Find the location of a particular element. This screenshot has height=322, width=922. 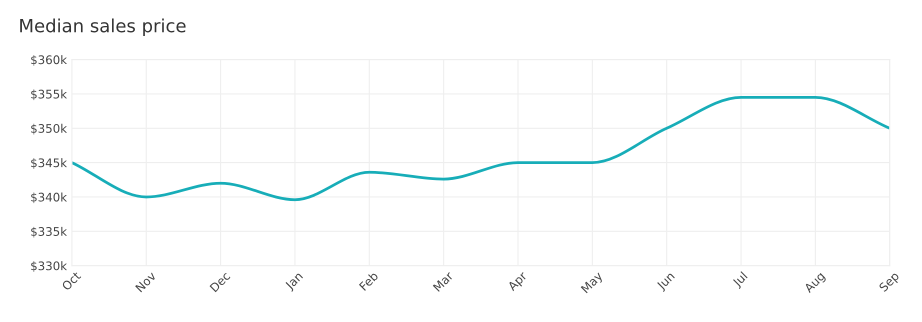

x-tick-label: Aug is located at coordinates (815, 283).